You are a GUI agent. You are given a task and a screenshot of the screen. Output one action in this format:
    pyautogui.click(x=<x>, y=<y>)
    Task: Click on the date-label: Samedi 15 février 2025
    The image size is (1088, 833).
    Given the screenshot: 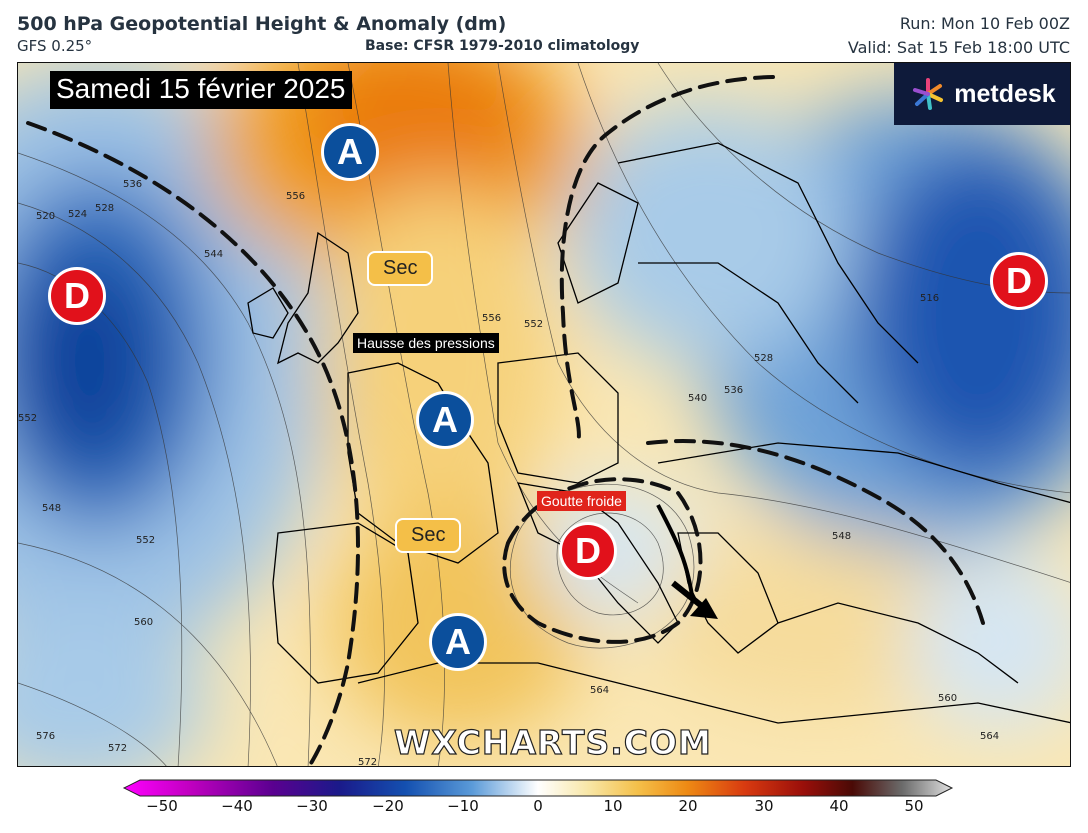 What is the action you would take?
    pyautogui.click(x=201, y=90)
    